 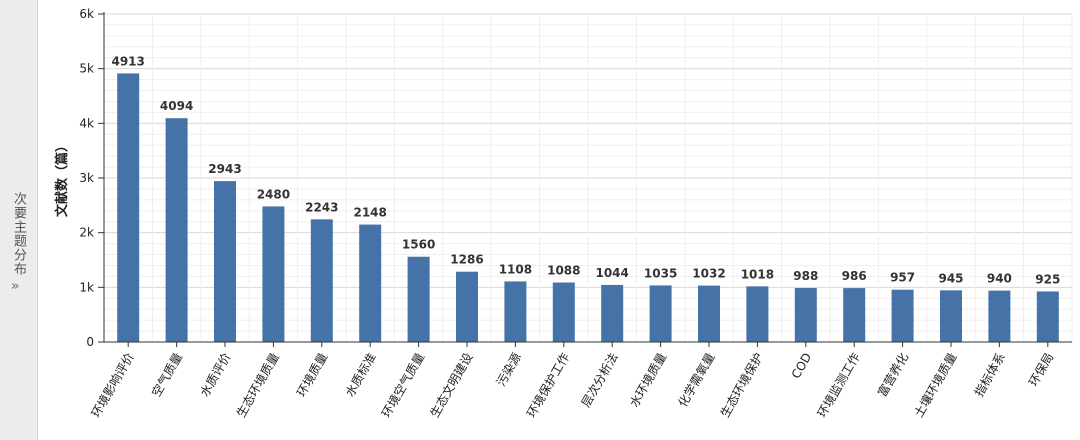 What do you see at coordinates (90, 342) in the screenshot?
I see `y-tick-label: 0` at bounding box center [90, 342].